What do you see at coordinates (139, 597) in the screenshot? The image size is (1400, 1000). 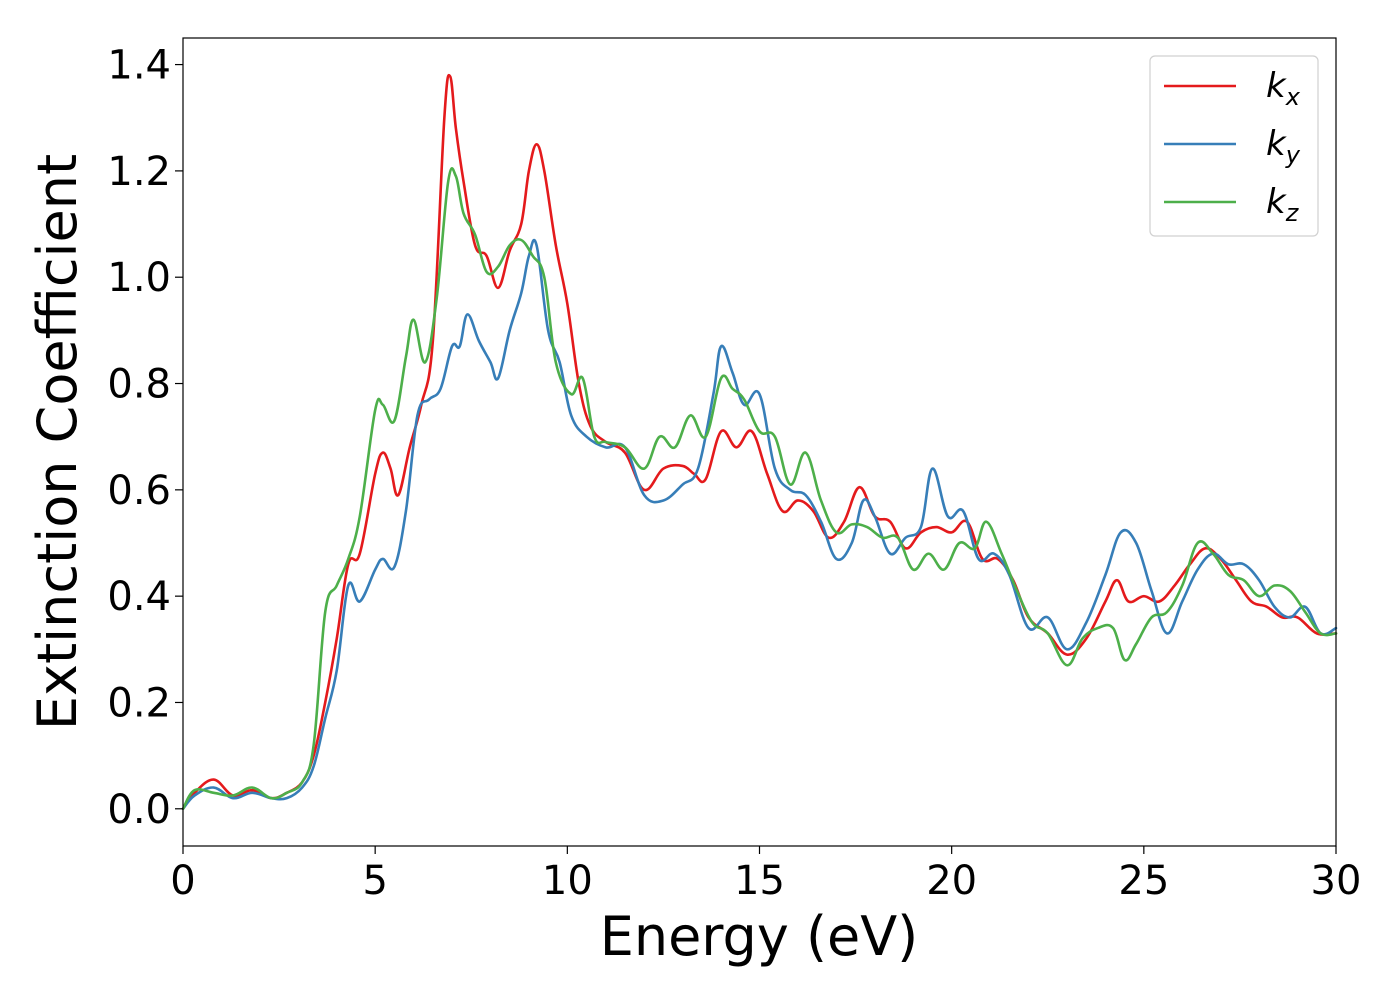 I see `y-tick-label: 0.4` at bounding box center [139, 597].